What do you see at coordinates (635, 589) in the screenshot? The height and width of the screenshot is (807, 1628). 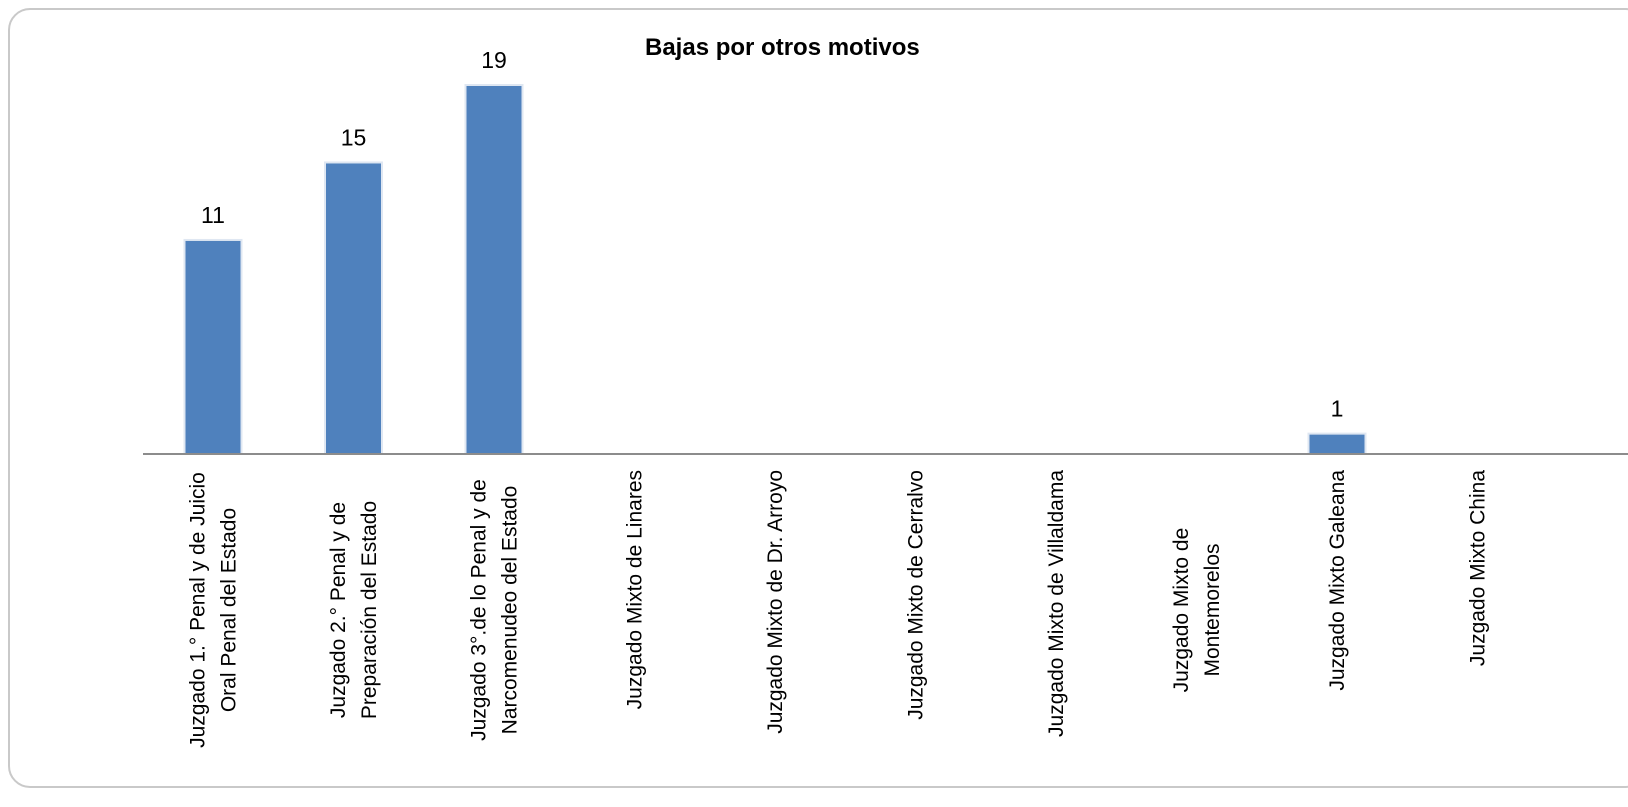 I see `category-label: Juzgado Mixto de Linares` at bounding box center [635, 589].